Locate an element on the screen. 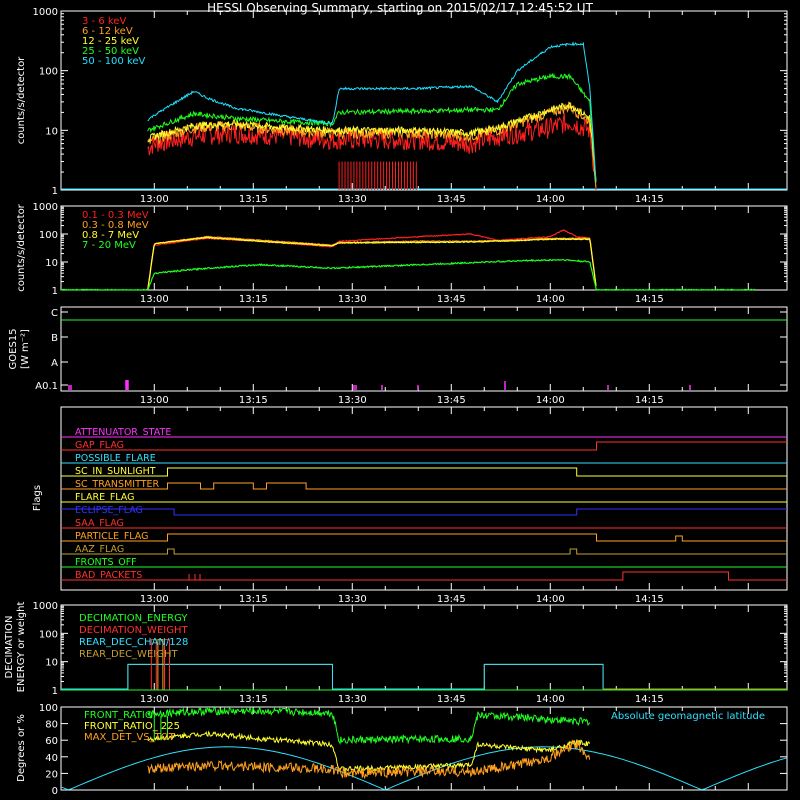 The image size is (800, 800). panel1-ytick-label: 10 is located at coordinates (51, 131).